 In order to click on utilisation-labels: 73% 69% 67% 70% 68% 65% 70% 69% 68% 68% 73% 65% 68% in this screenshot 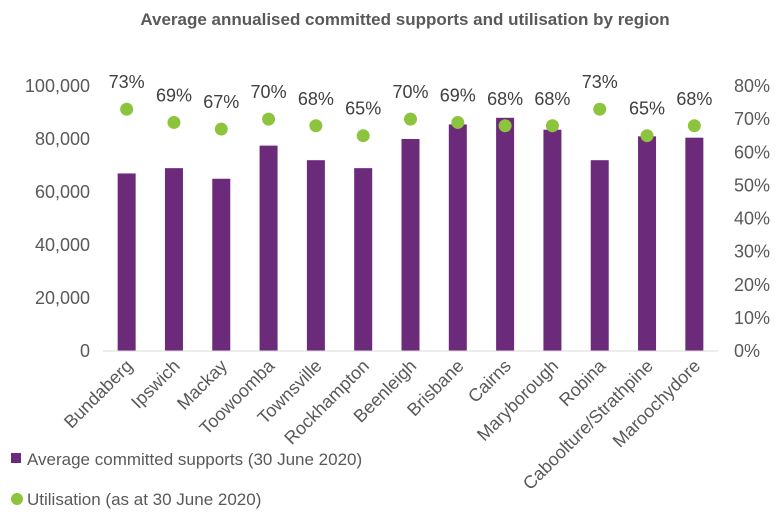, I will do `click(411, 95)`.